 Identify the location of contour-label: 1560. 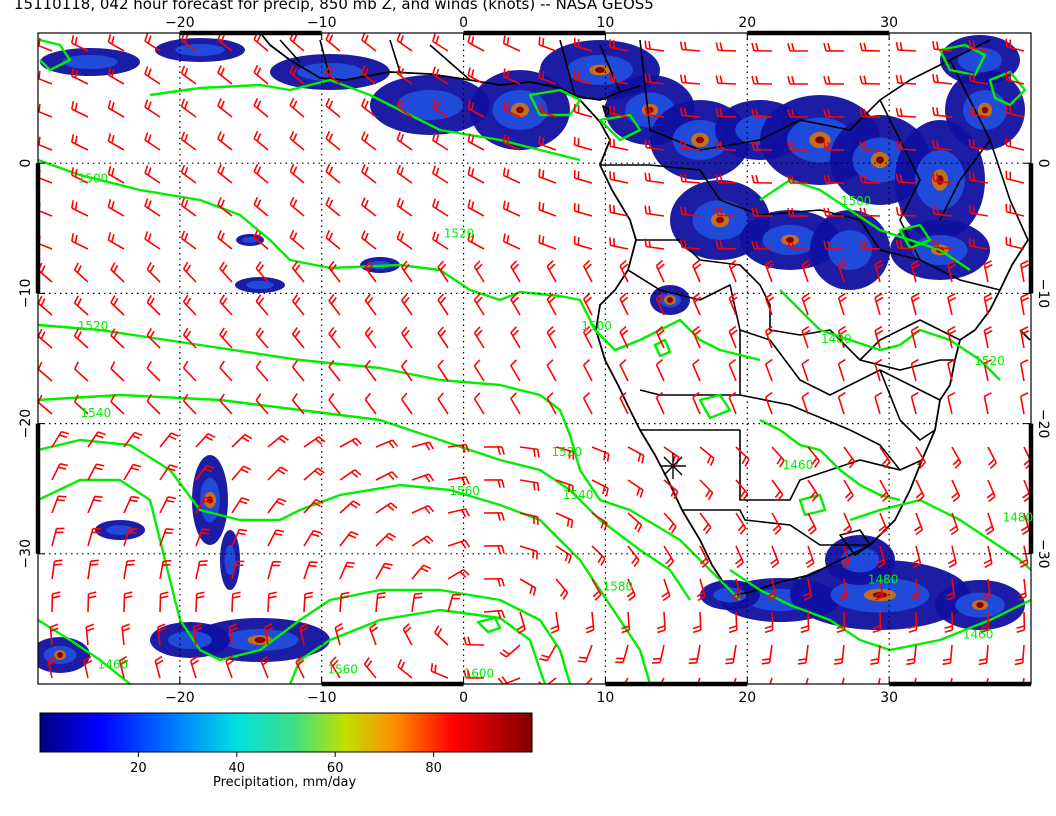
(342, 670).